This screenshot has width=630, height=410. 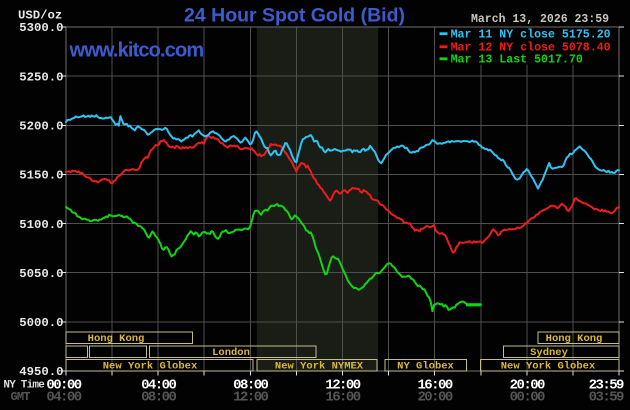 I want to click on svg-text: NY Time, so click(x=24, y=385).